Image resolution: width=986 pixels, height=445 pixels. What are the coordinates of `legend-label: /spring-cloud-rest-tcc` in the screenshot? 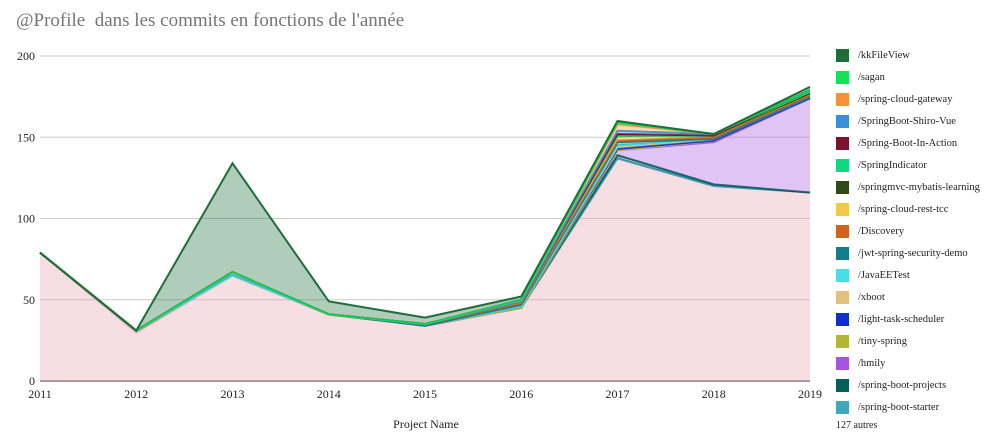 It's located at (903, 209).